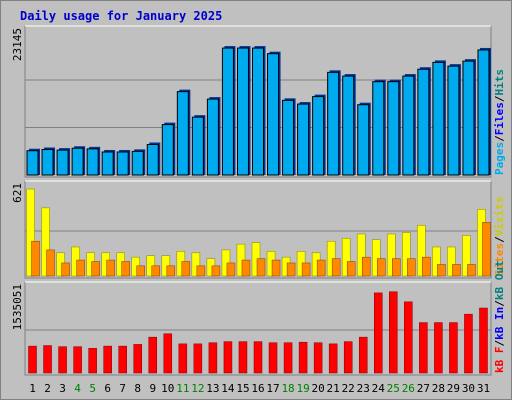 This screenshot has height=401, width=512. I want to click on x-tick-label: 14, so click(228, 388).